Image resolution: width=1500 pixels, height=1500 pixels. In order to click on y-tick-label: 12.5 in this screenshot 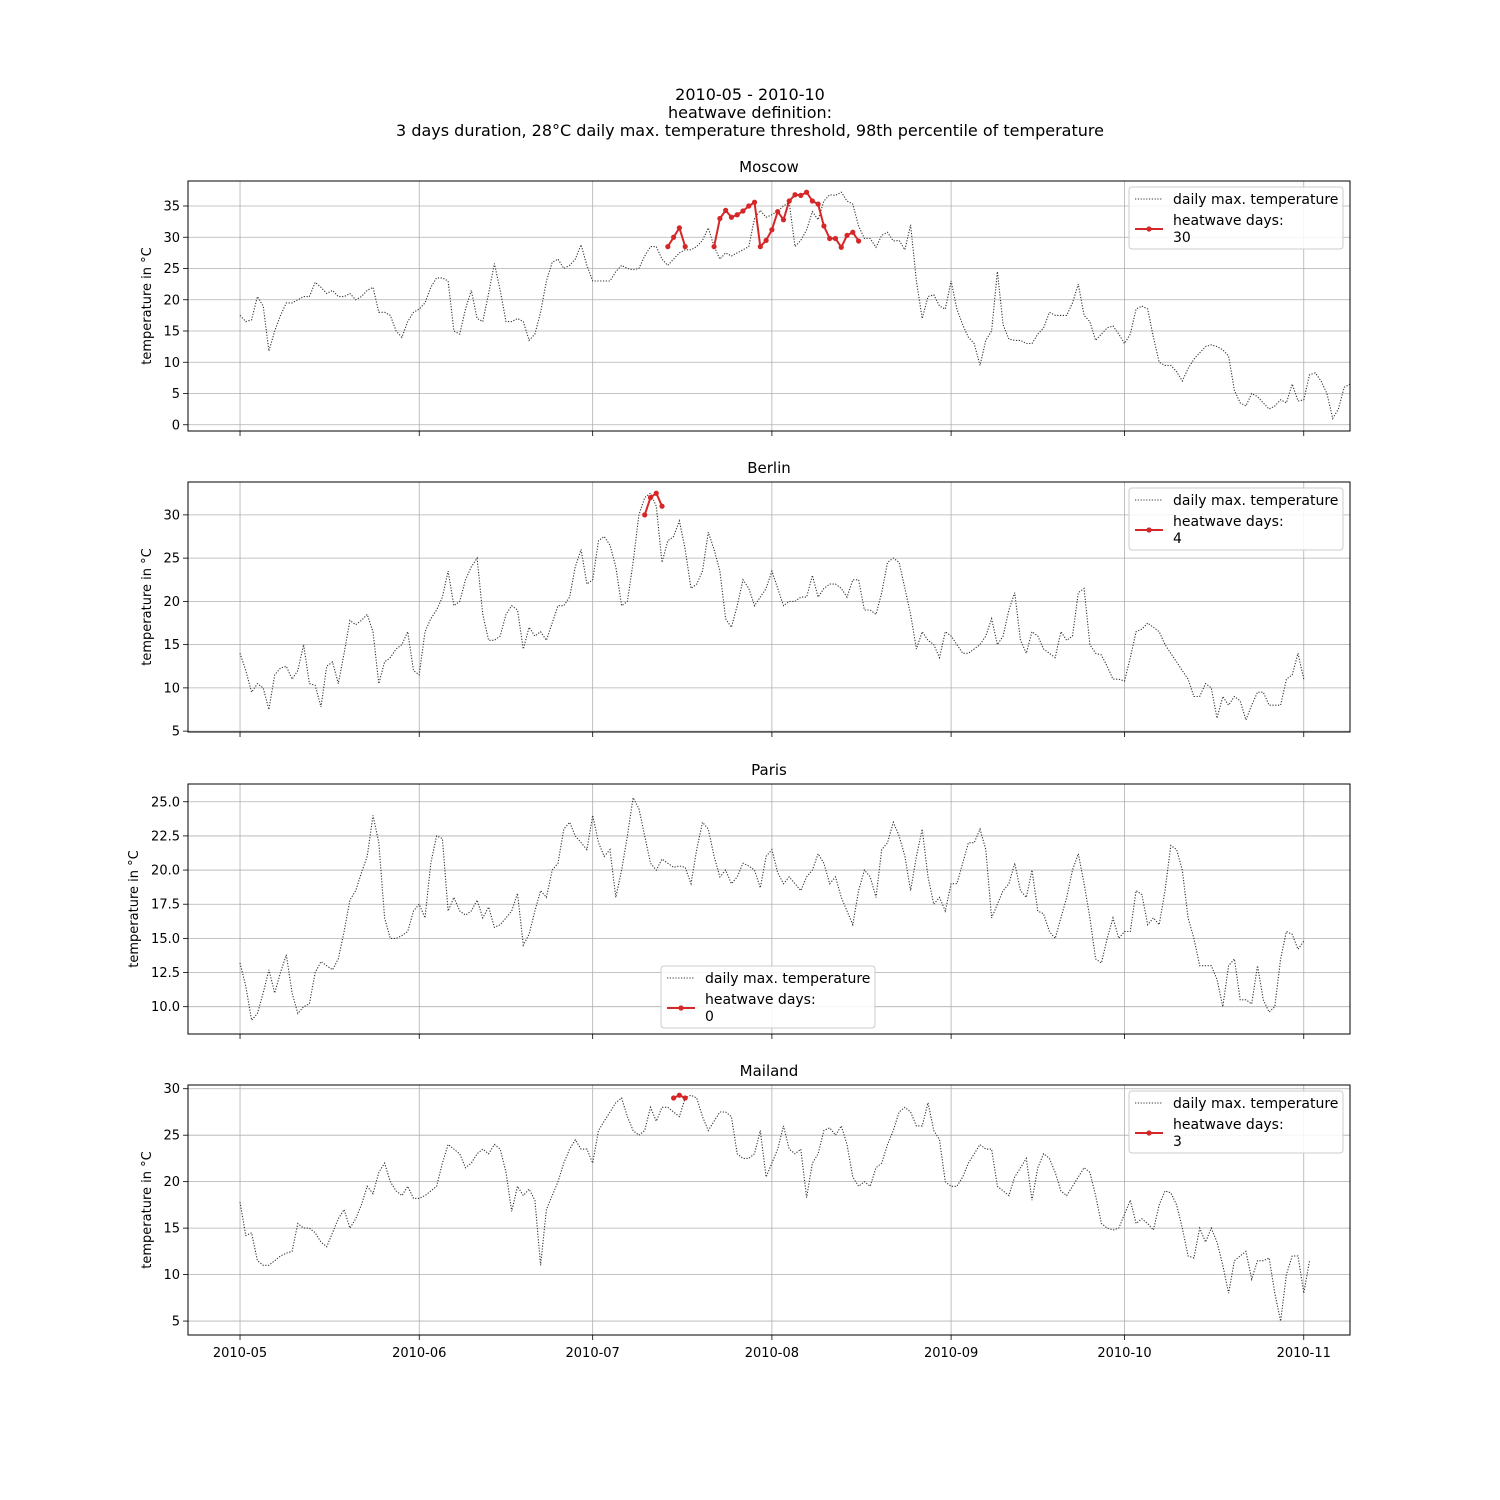, I will do `click(165, 973)`.